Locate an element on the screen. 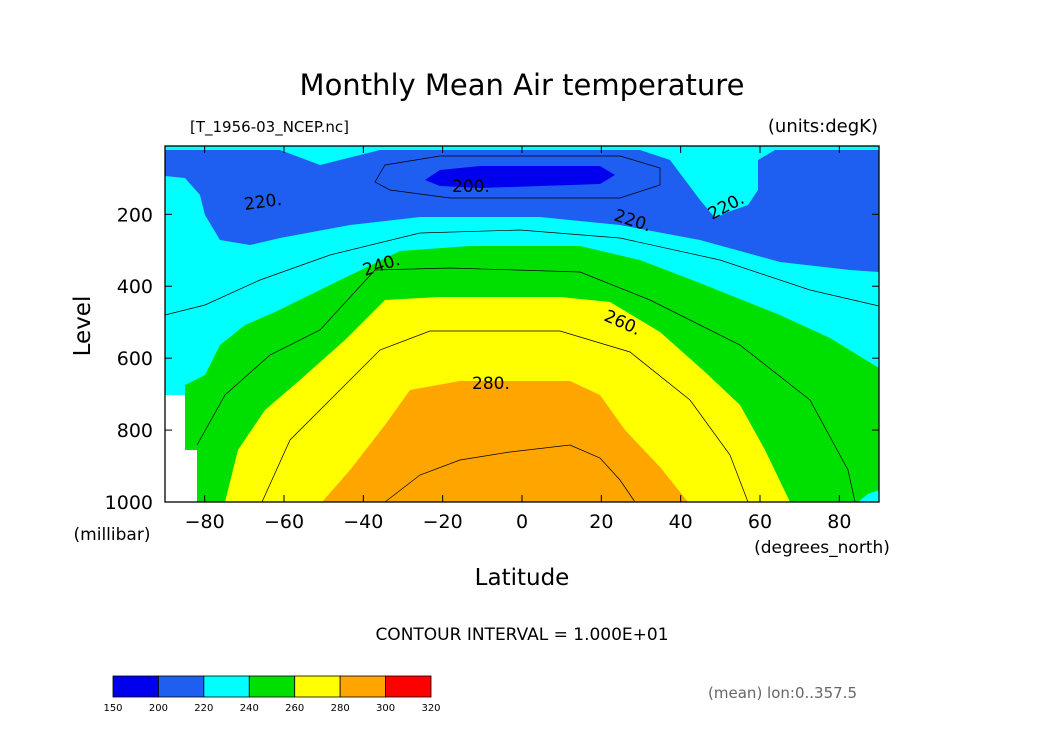  x-axis-tick-labels: −80 −60 −40 −20 0 20 40 60 80 is located at coordinates (518, 522).